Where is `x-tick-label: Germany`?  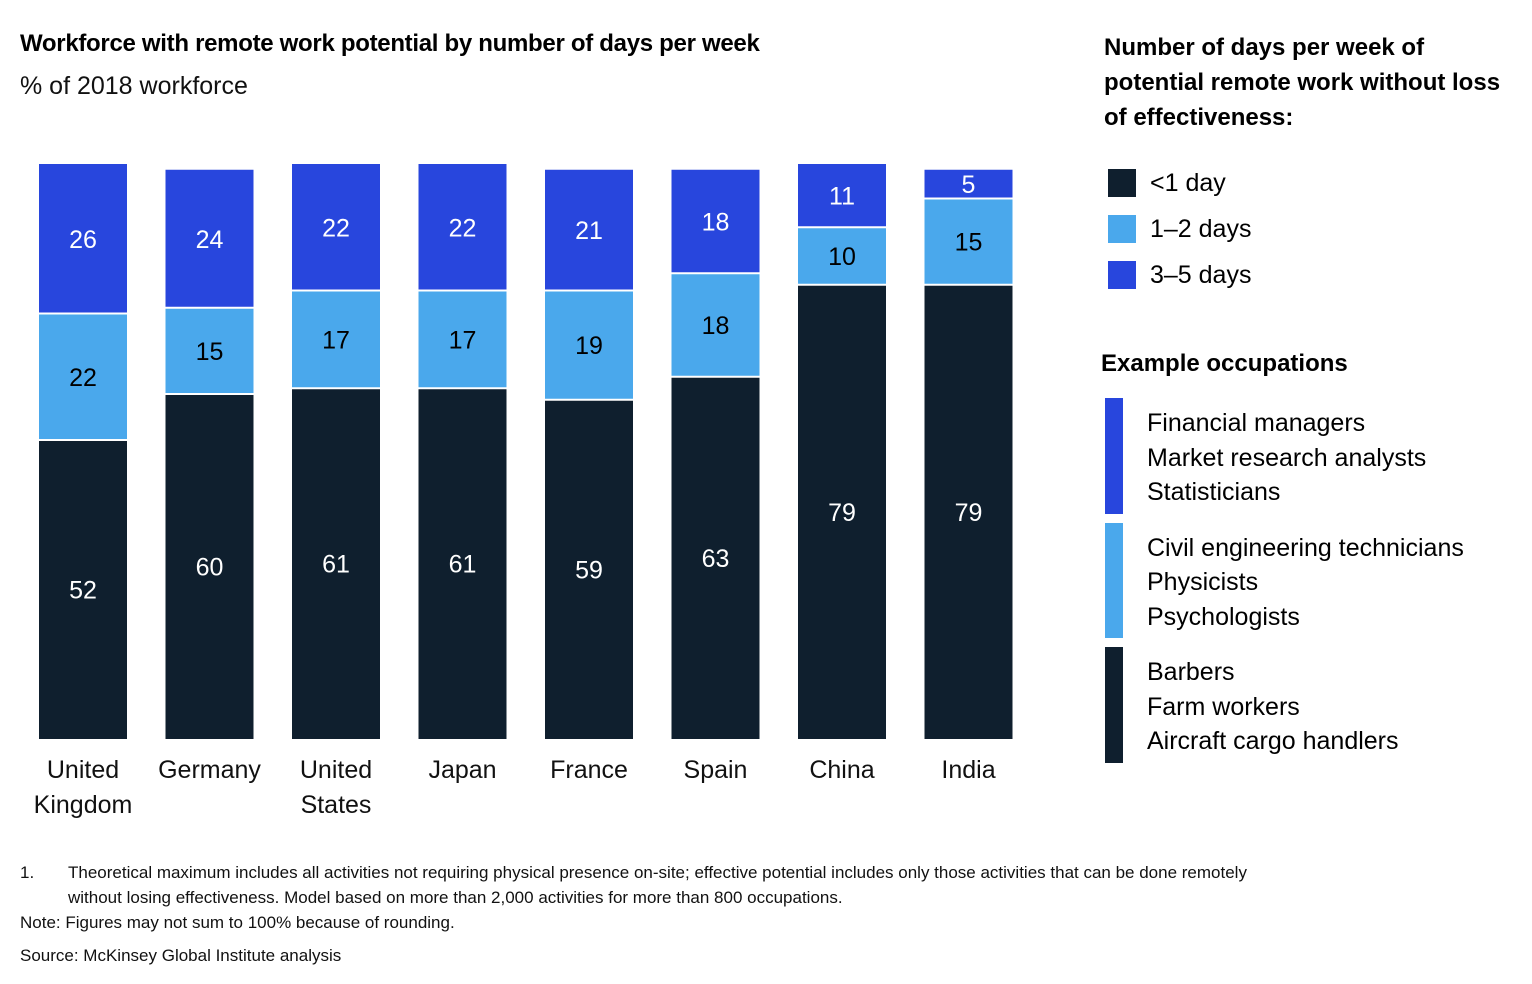 x-tick-label: Germany is located at coordinates (209, 770).